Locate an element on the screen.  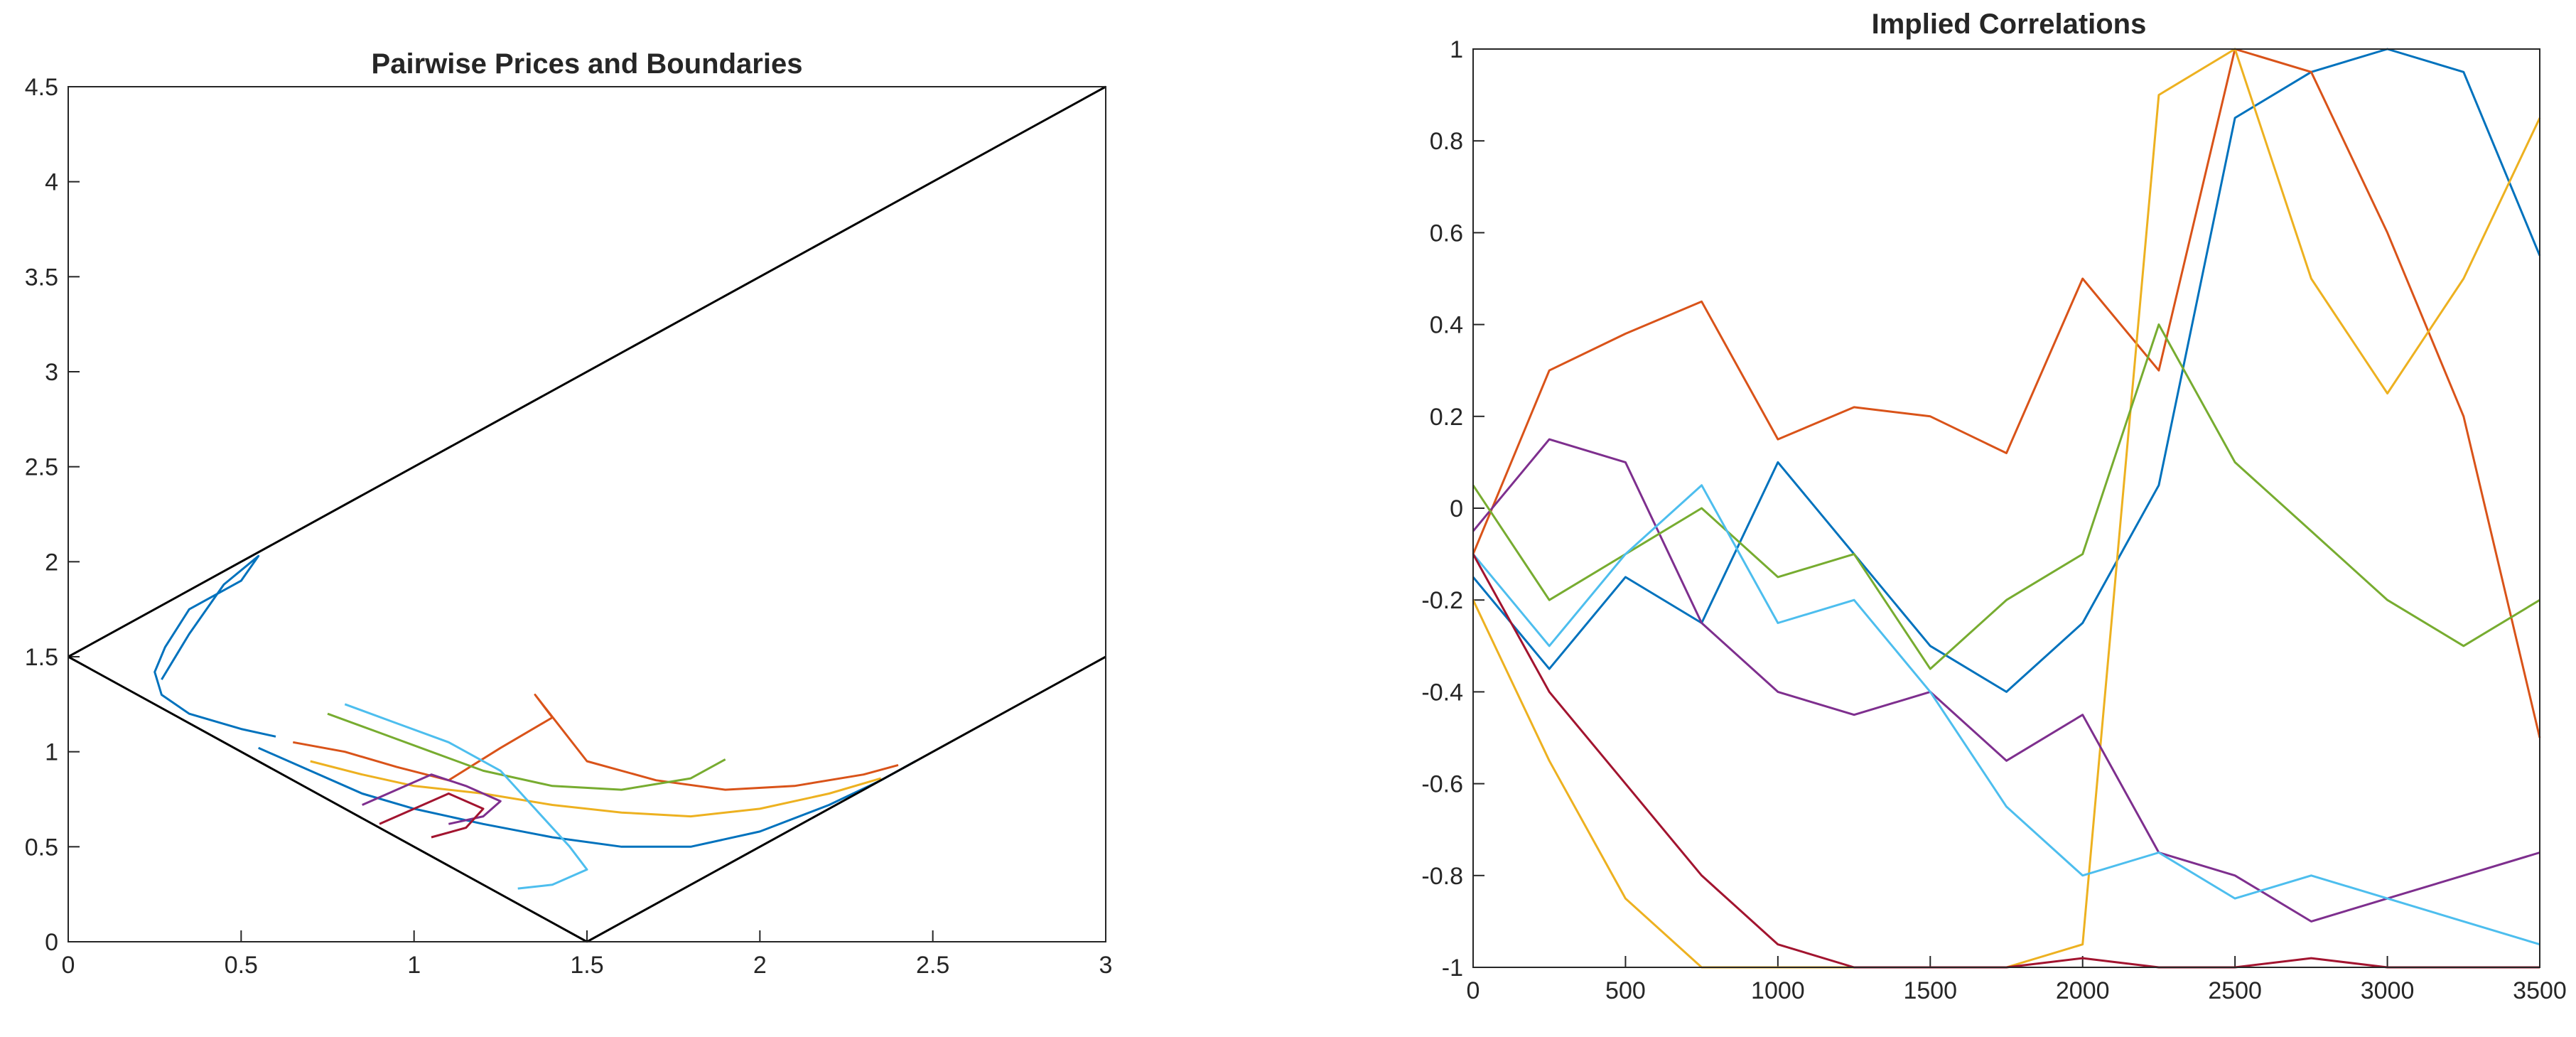
y-tick-label: 0.5 is located at coordinates (41, 847).